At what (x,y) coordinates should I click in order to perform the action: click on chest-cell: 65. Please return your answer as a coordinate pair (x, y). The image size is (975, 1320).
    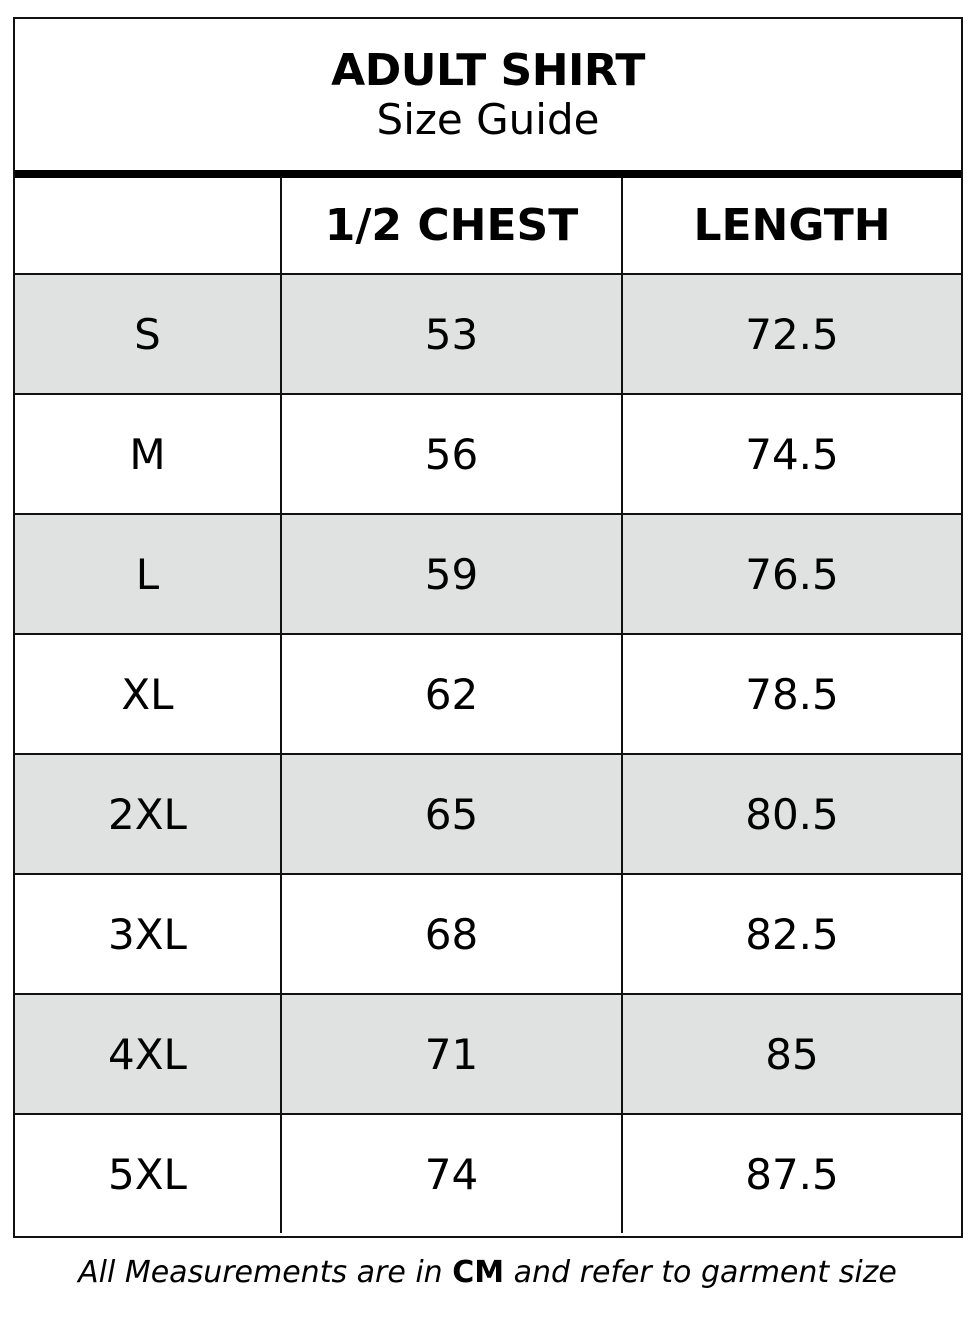
    Looking at the image, I should click on (451, 814).